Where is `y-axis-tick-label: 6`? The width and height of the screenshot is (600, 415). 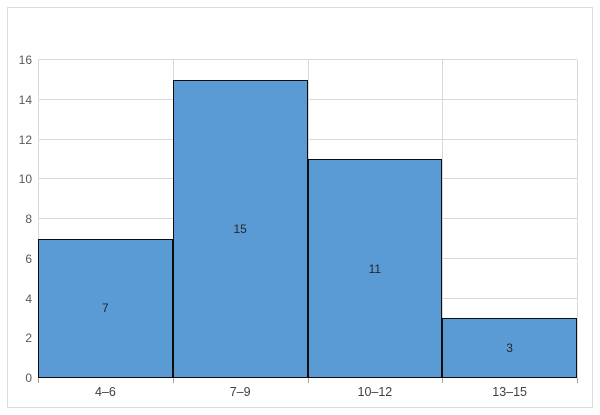
y-axis-tick-label: 6 is located at coordinates (28, 258).